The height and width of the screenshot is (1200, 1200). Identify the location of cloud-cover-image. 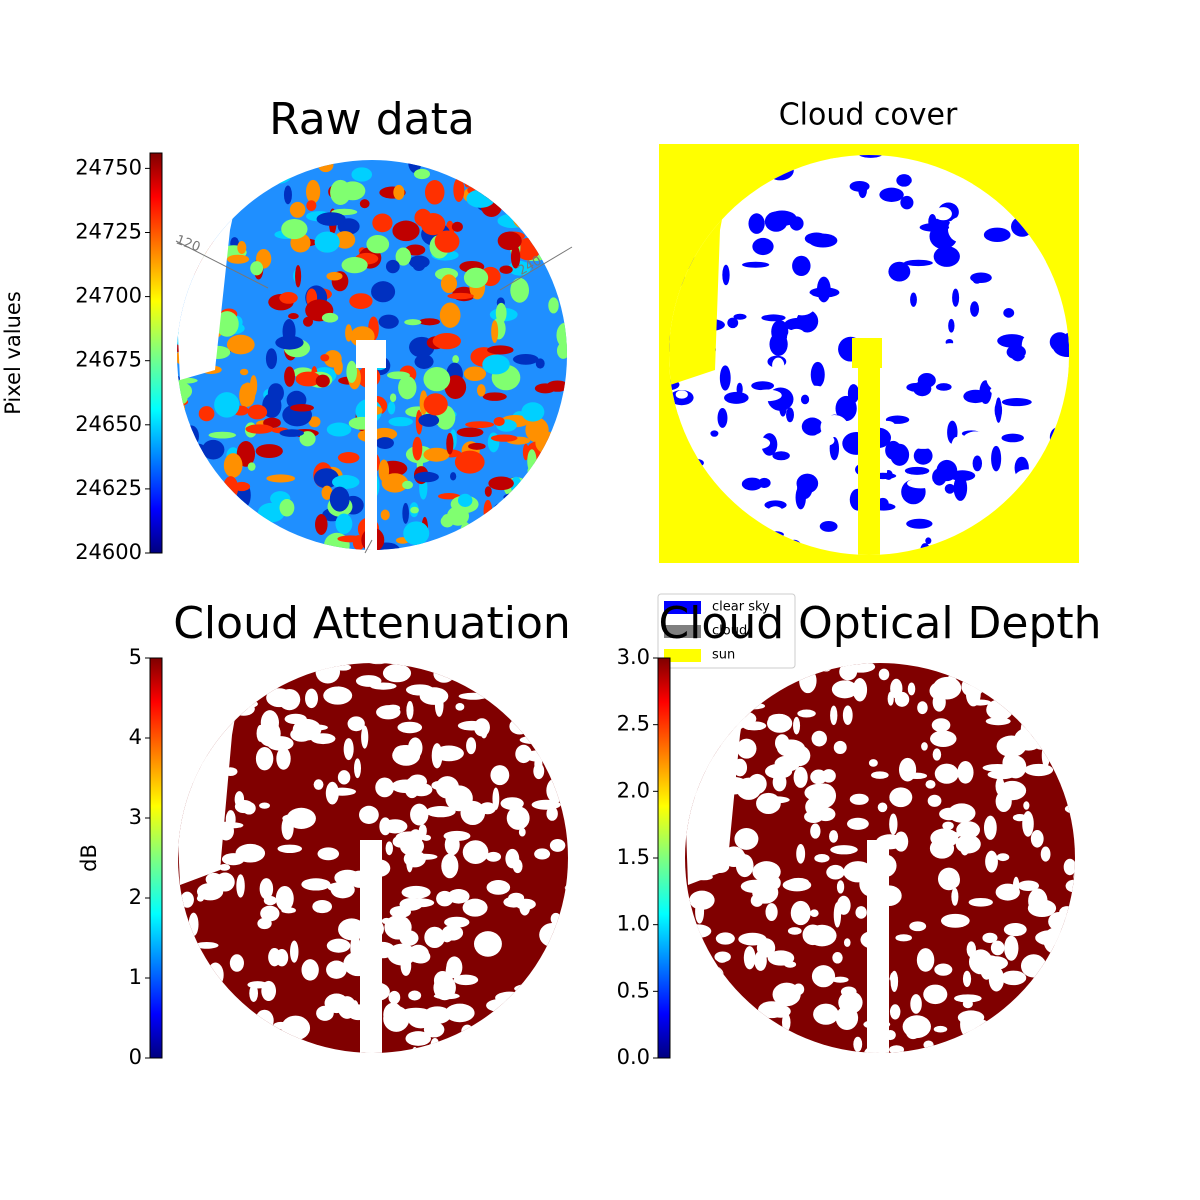
(869, 353).